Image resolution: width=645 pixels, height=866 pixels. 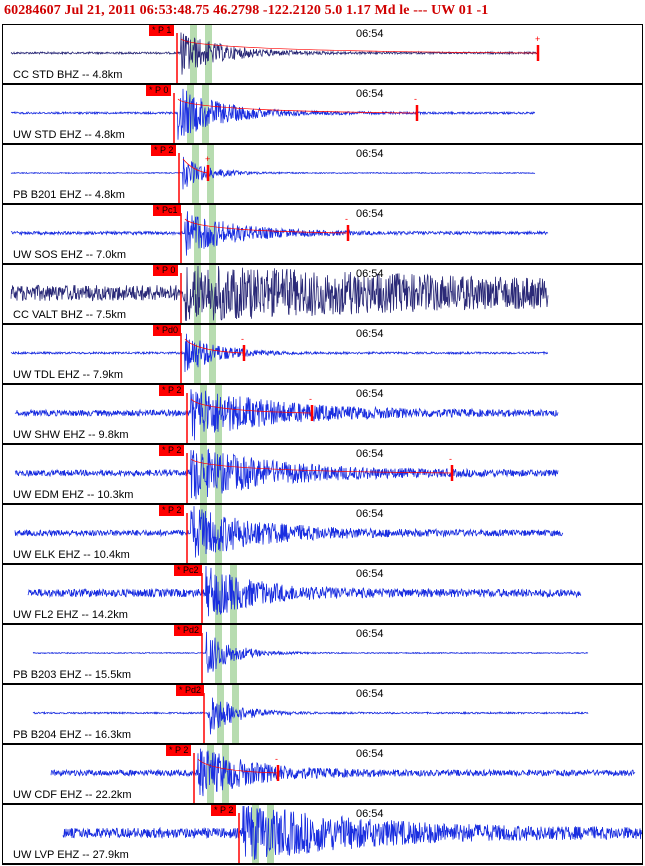 I want to click on trace-row: - * P 2 06:54 UW SHW EHZ -- 9.8km, so click(x=322, y=415).